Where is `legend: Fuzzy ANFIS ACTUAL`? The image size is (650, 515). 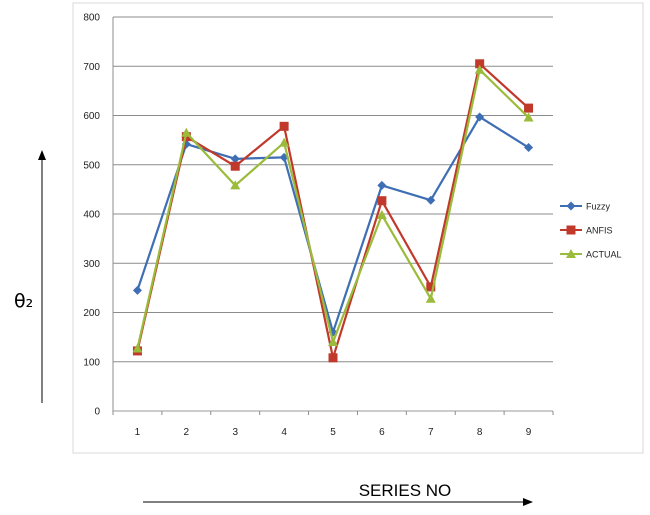
legend: Fuzzy ANFIS ACTUAL is located at coordinates (591, 230).